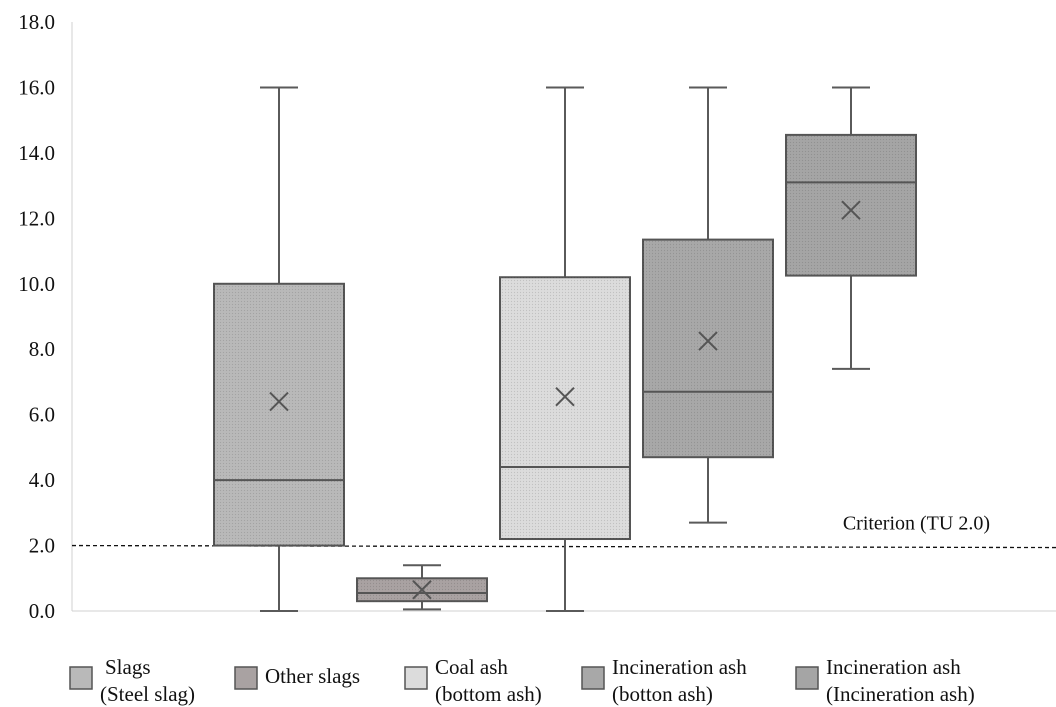 This screenshot has width=1056, height=707. What do you see at coordinates (36, 284) in the screenshot?
I see `y-tick-label: 10.0` at bounding box center [36, 284].